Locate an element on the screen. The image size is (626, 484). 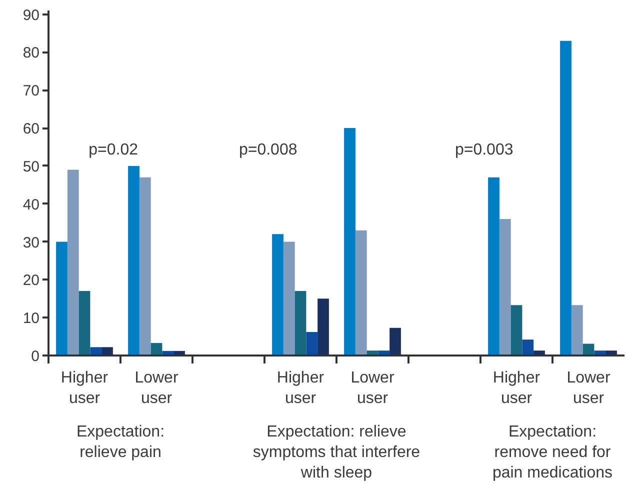
y-tick-label: 60 is located at coordinates (31, 129).